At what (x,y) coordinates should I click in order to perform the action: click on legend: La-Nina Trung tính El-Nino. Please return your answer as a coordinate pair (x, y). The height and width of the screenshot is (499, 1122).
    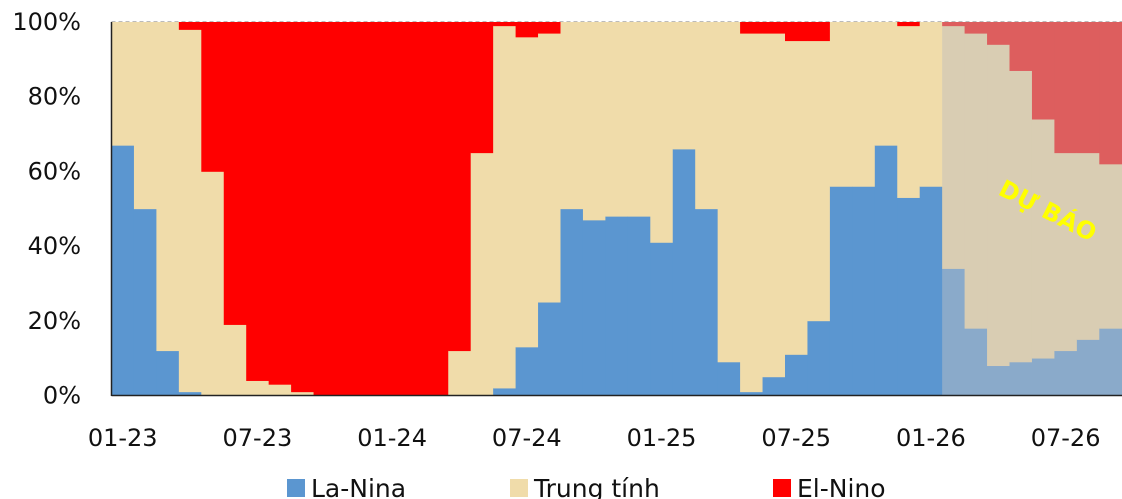
    Looking at the image, I should click on (586, 486).